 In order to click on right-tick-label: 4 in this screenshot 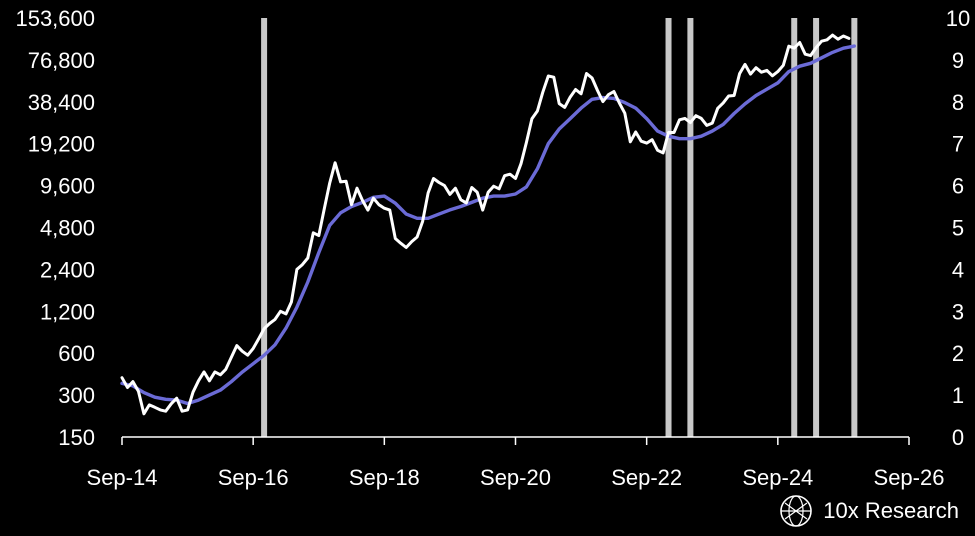, I will do `click(958, 269)`.